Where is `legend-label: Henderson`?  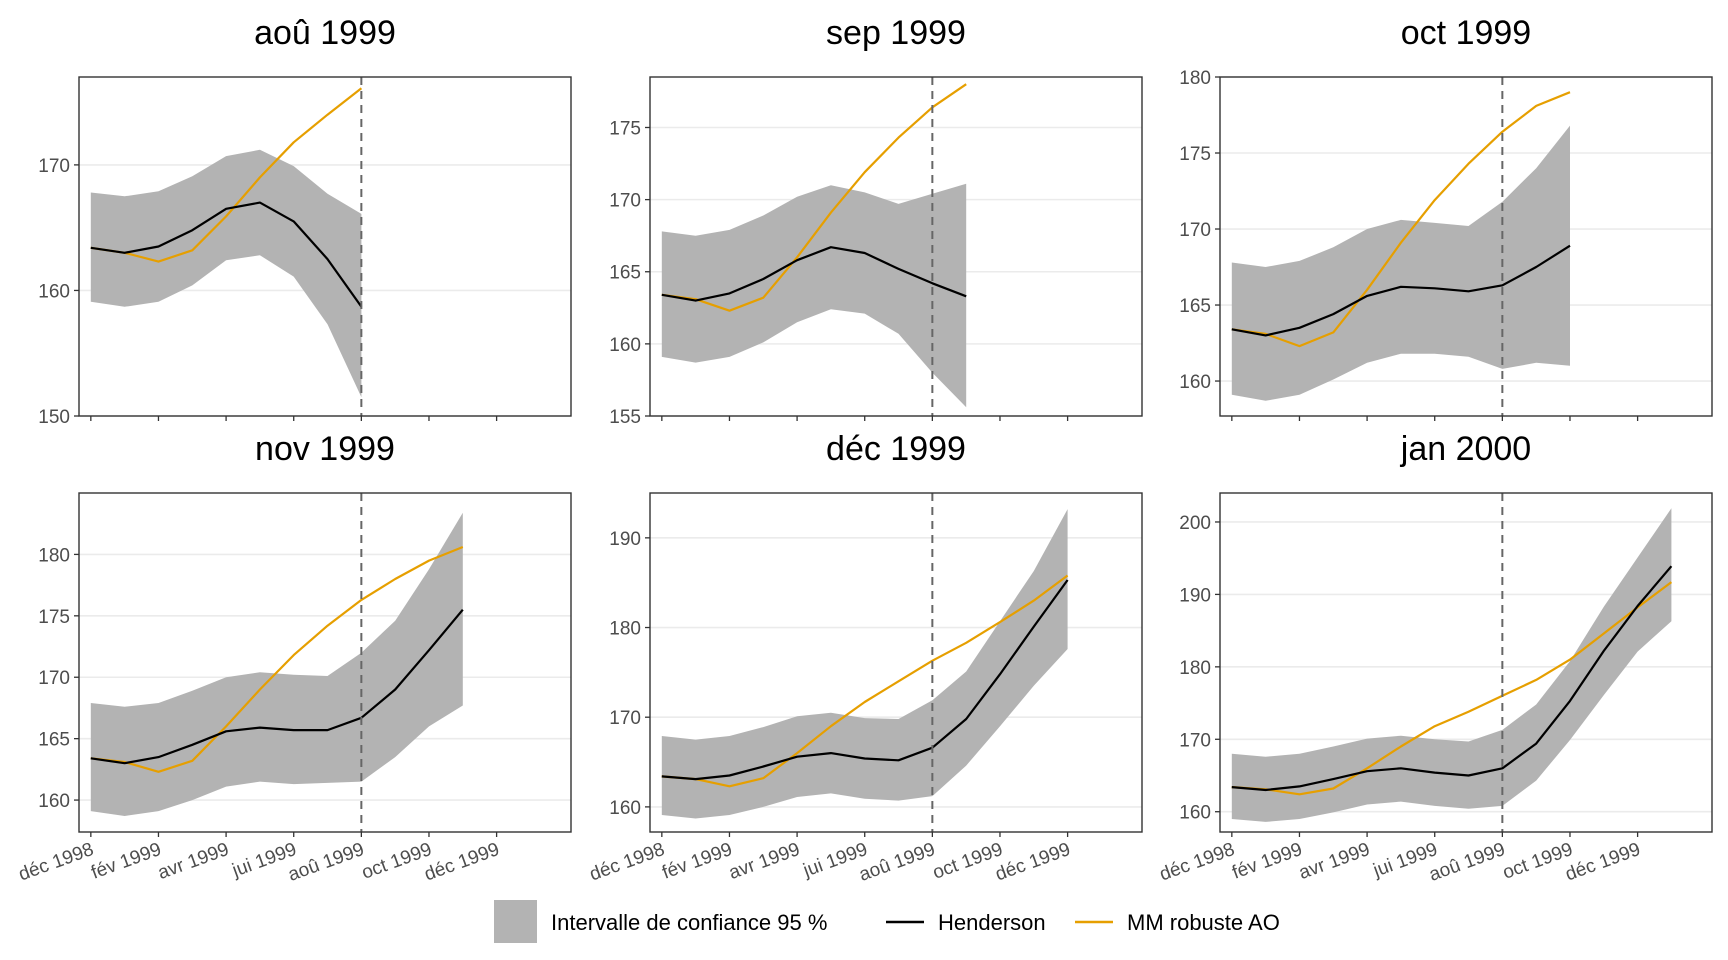 legend-label: Henderson is located at coordinates (992, 922).